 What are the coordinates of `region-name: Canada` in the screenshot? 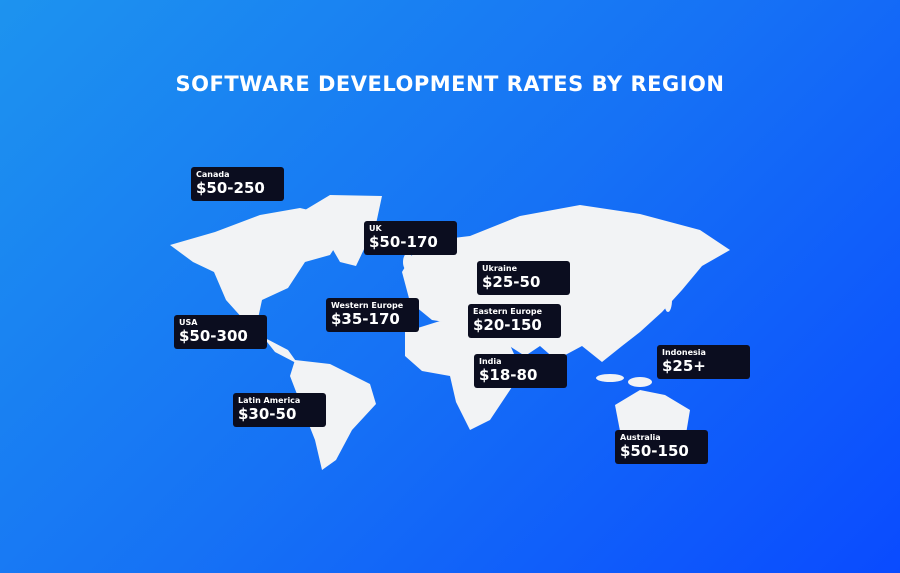 It's located at (213, 174).